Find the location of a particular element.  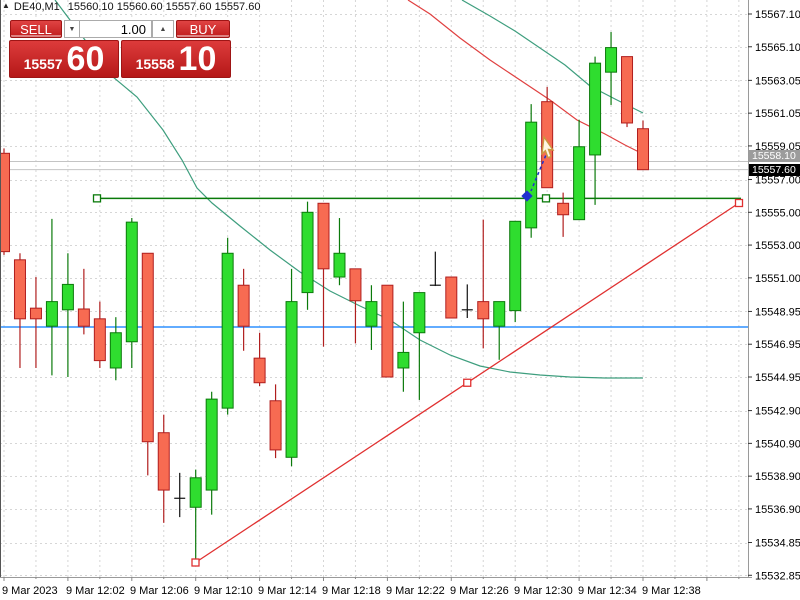

volume-decrease-button: ▼ is located at coordinates (72, 29).